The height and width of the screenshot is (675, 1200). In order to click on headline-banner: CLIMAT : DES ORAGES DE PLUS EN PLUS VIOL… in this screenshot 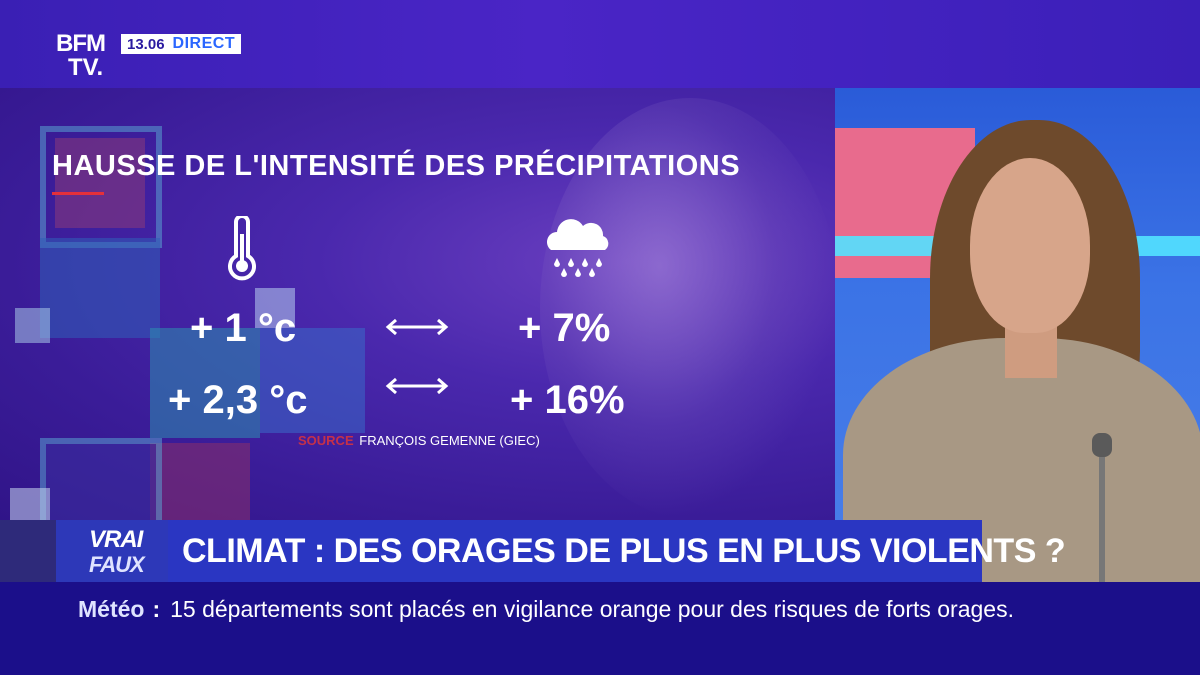, I will do `click(617, 551)`.